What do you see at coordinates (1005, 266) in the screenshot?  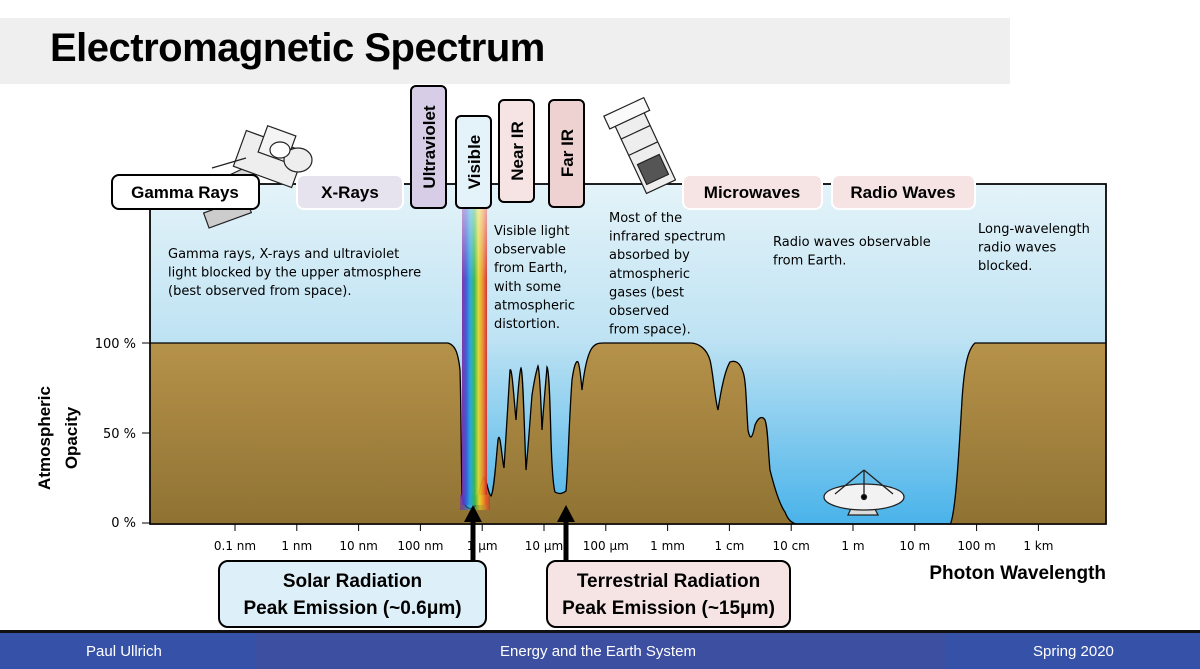 I see `annotation-long-wave-line: blocked.` at bounding box center [1005, 266].